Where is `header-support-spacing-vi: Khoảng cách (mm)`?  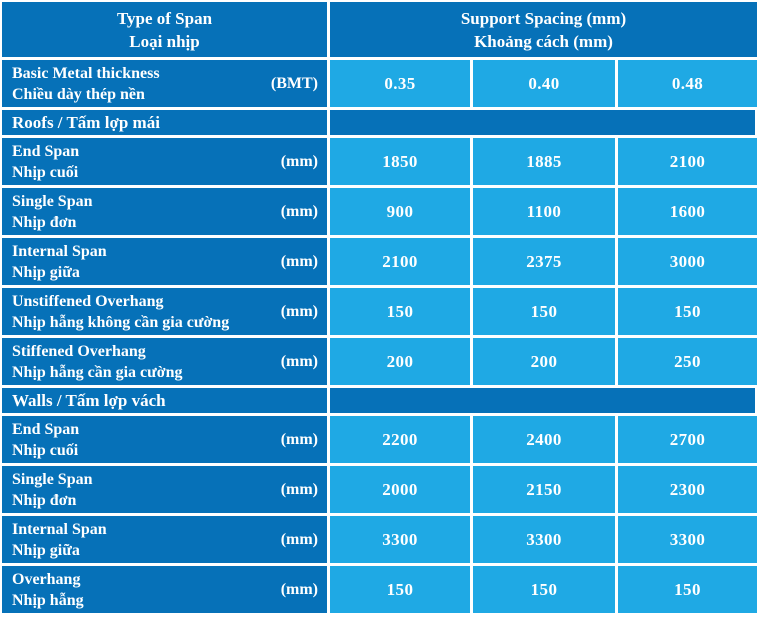
header-support-spacing-vi: Khoảng cách (mm) is located at coordinates (543, 41).